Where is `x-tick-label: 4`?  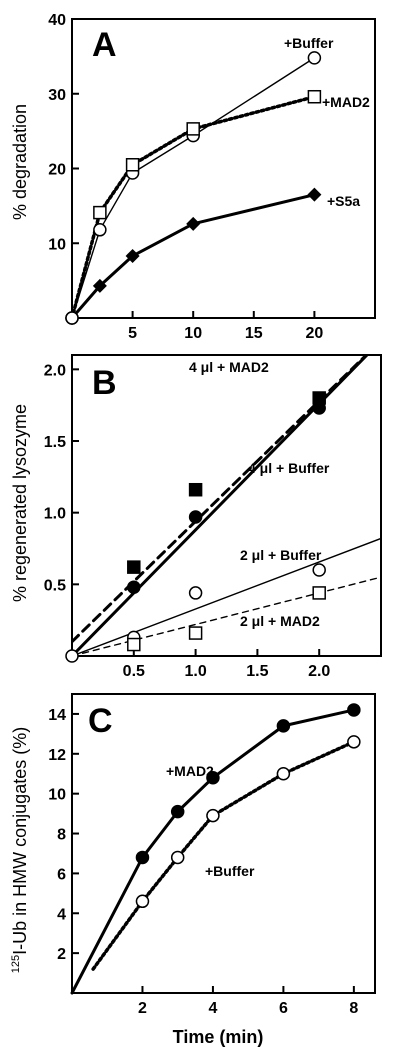 x-tick-label: 4 is located at coordinates (212, 1008).